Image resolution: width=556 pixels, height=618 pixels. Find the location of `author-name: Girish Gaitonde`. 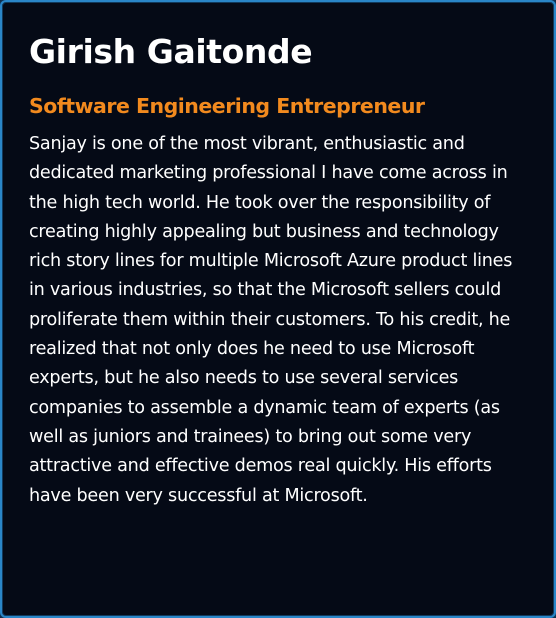

author-name: Girish Gaitonde is located at coordinates (171, 51).